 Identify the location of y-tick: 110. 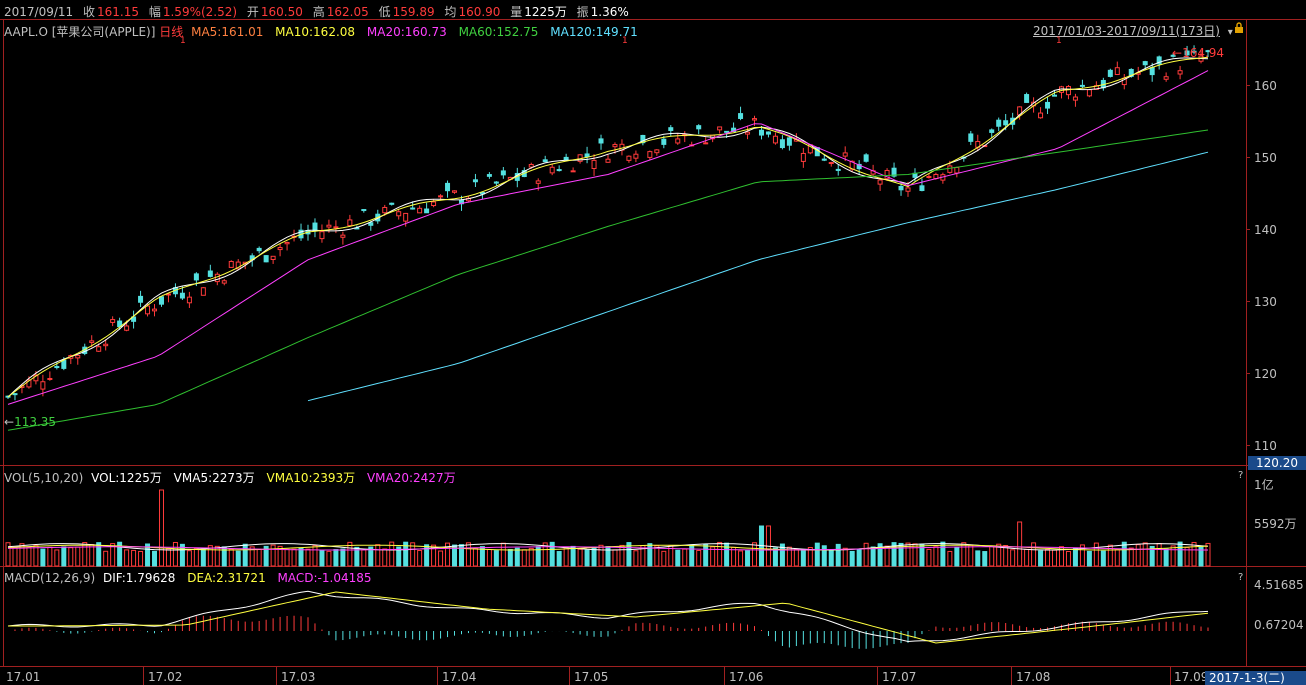
(1265, 446).